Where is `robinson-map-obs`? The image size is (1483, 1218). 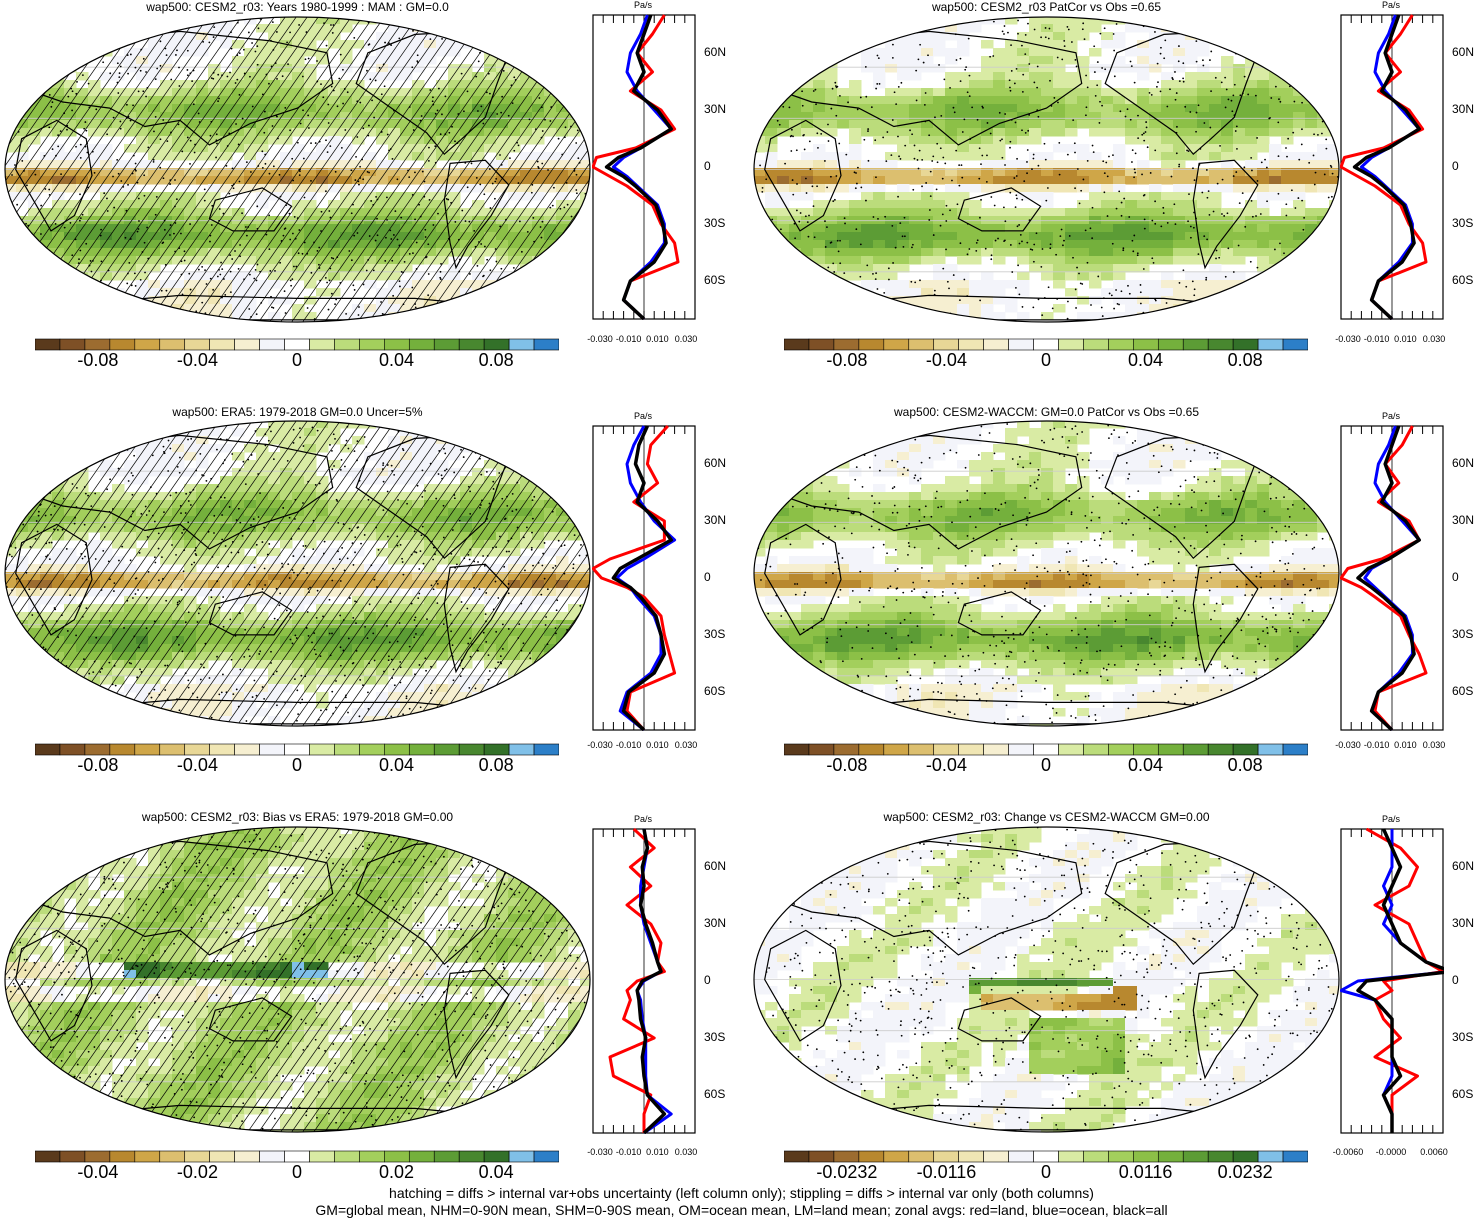
robinson-map-obs is located at coordinates (297, 573).